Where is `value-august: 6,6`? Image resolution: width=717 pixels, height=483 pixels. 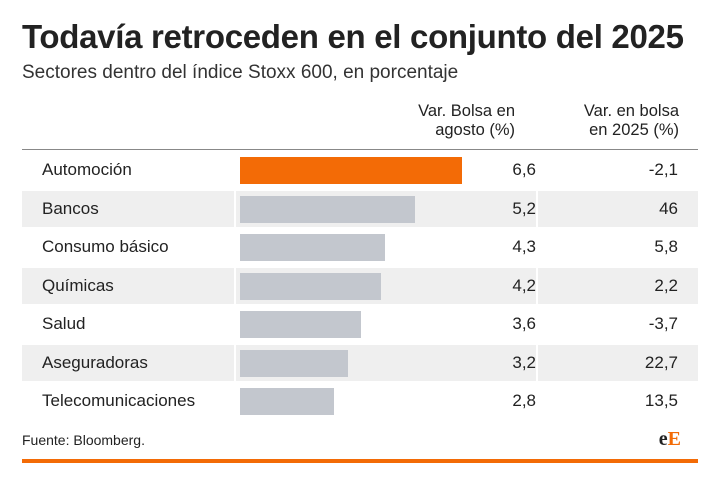 value-august: 6,6 is located at coordinates (524, 169).